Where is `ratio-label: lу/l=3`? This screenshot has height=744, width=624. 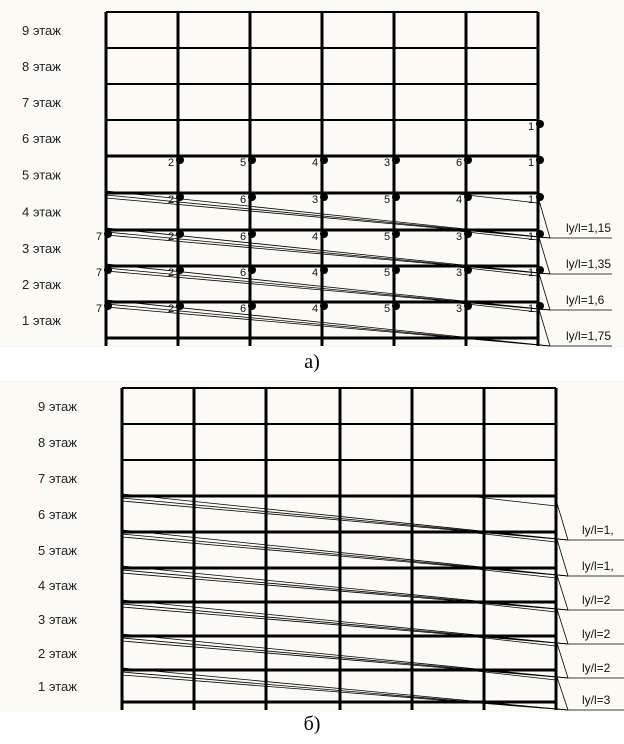 ratio-label: lу/l=3 is located at coordinates (596, 700).